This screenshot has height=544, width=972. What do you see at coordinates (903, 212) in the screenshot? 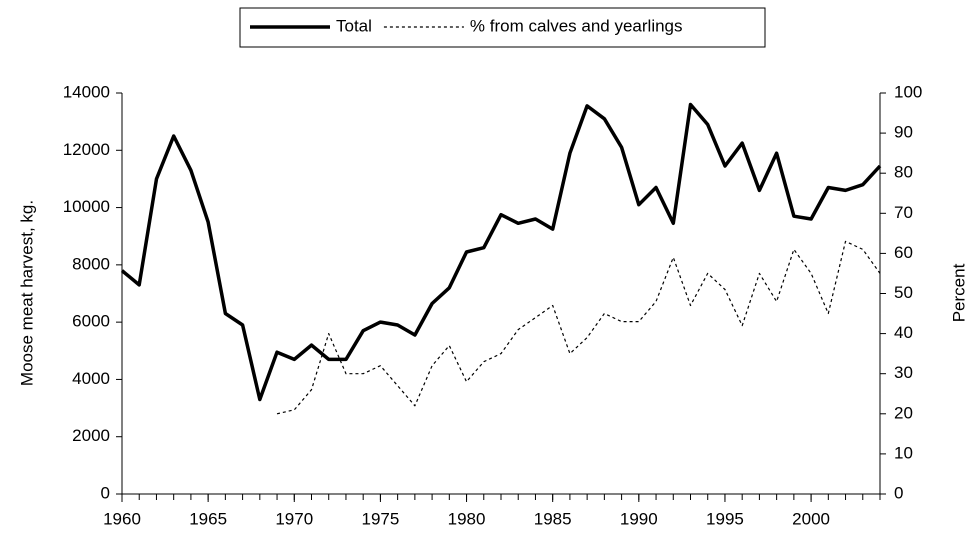
I see `y2-tick-label: 70` at bounding box center [903, 212].